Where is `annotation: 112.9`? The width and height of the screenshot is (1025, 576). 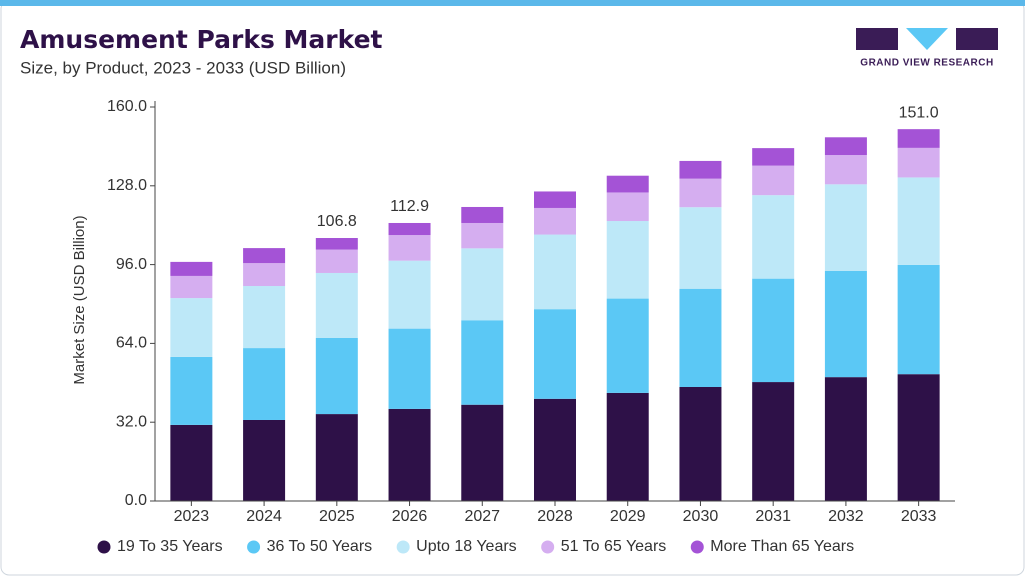
annotation: 112.9 is located at coordinates (409, 206).